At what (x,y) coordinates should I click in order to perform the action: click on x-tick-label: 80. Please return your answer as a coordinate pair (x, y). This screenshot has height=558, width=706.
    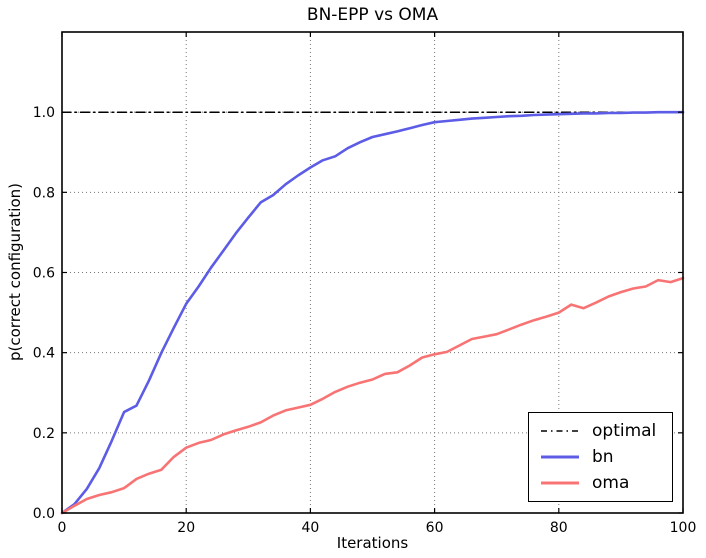
    Looking at the image, I should click on (559, 528).